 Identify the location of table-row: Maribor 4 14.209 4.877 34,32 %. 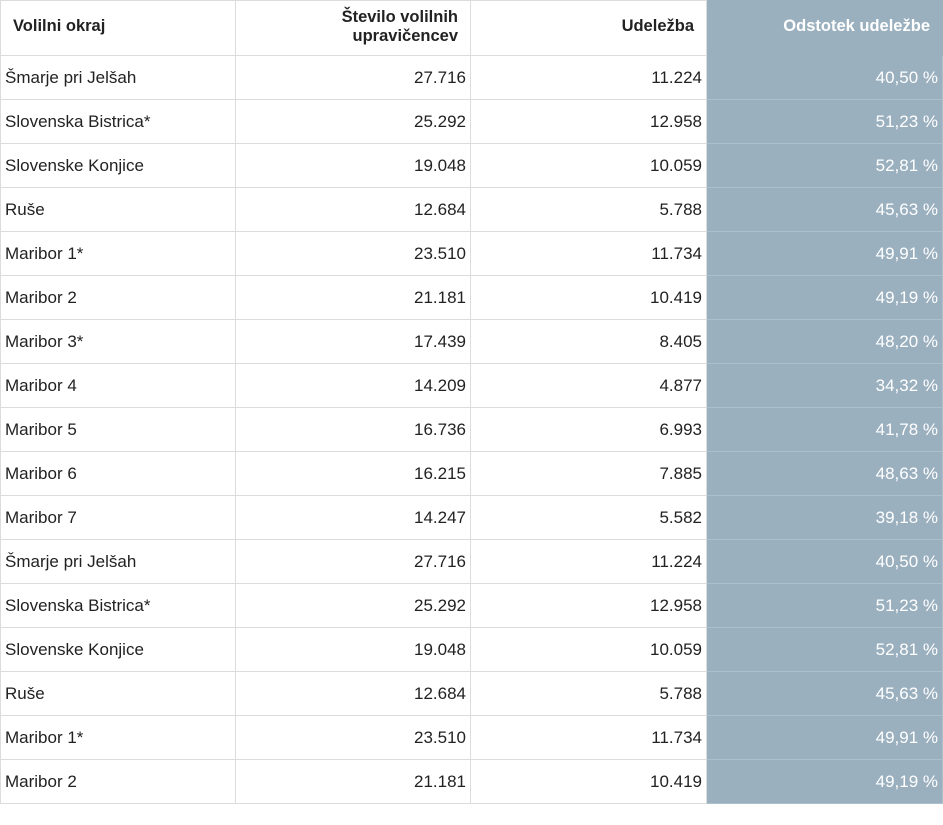
(471, 385).